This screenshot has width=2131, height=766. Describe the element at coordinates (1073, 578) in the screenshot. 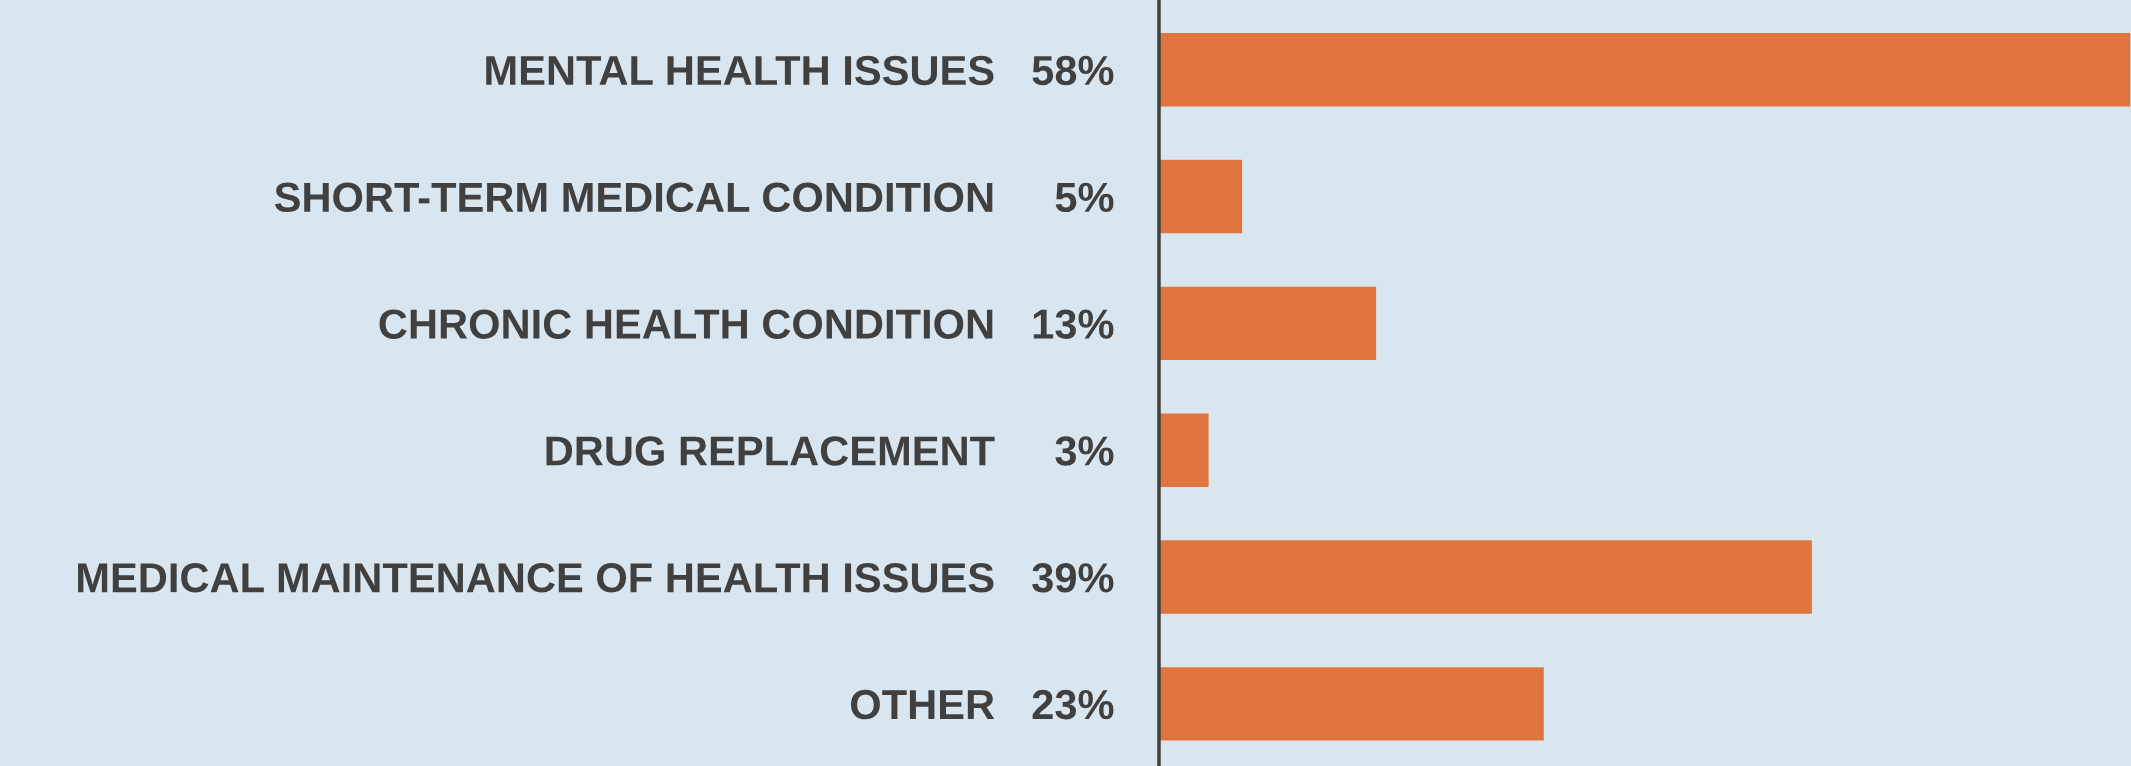

I see `data-label: 39%` at that location.